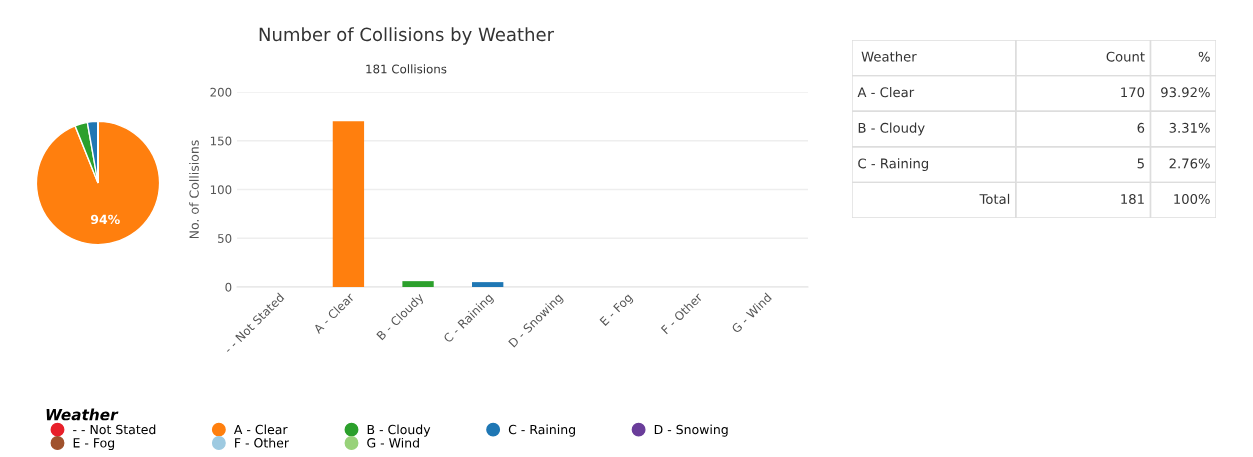 This screenshot has width=1253, height=457. What do you see at coordinates (1125, 56) in the screenshot?
I see `category-label: Count` at bounding box center [1125, 56].